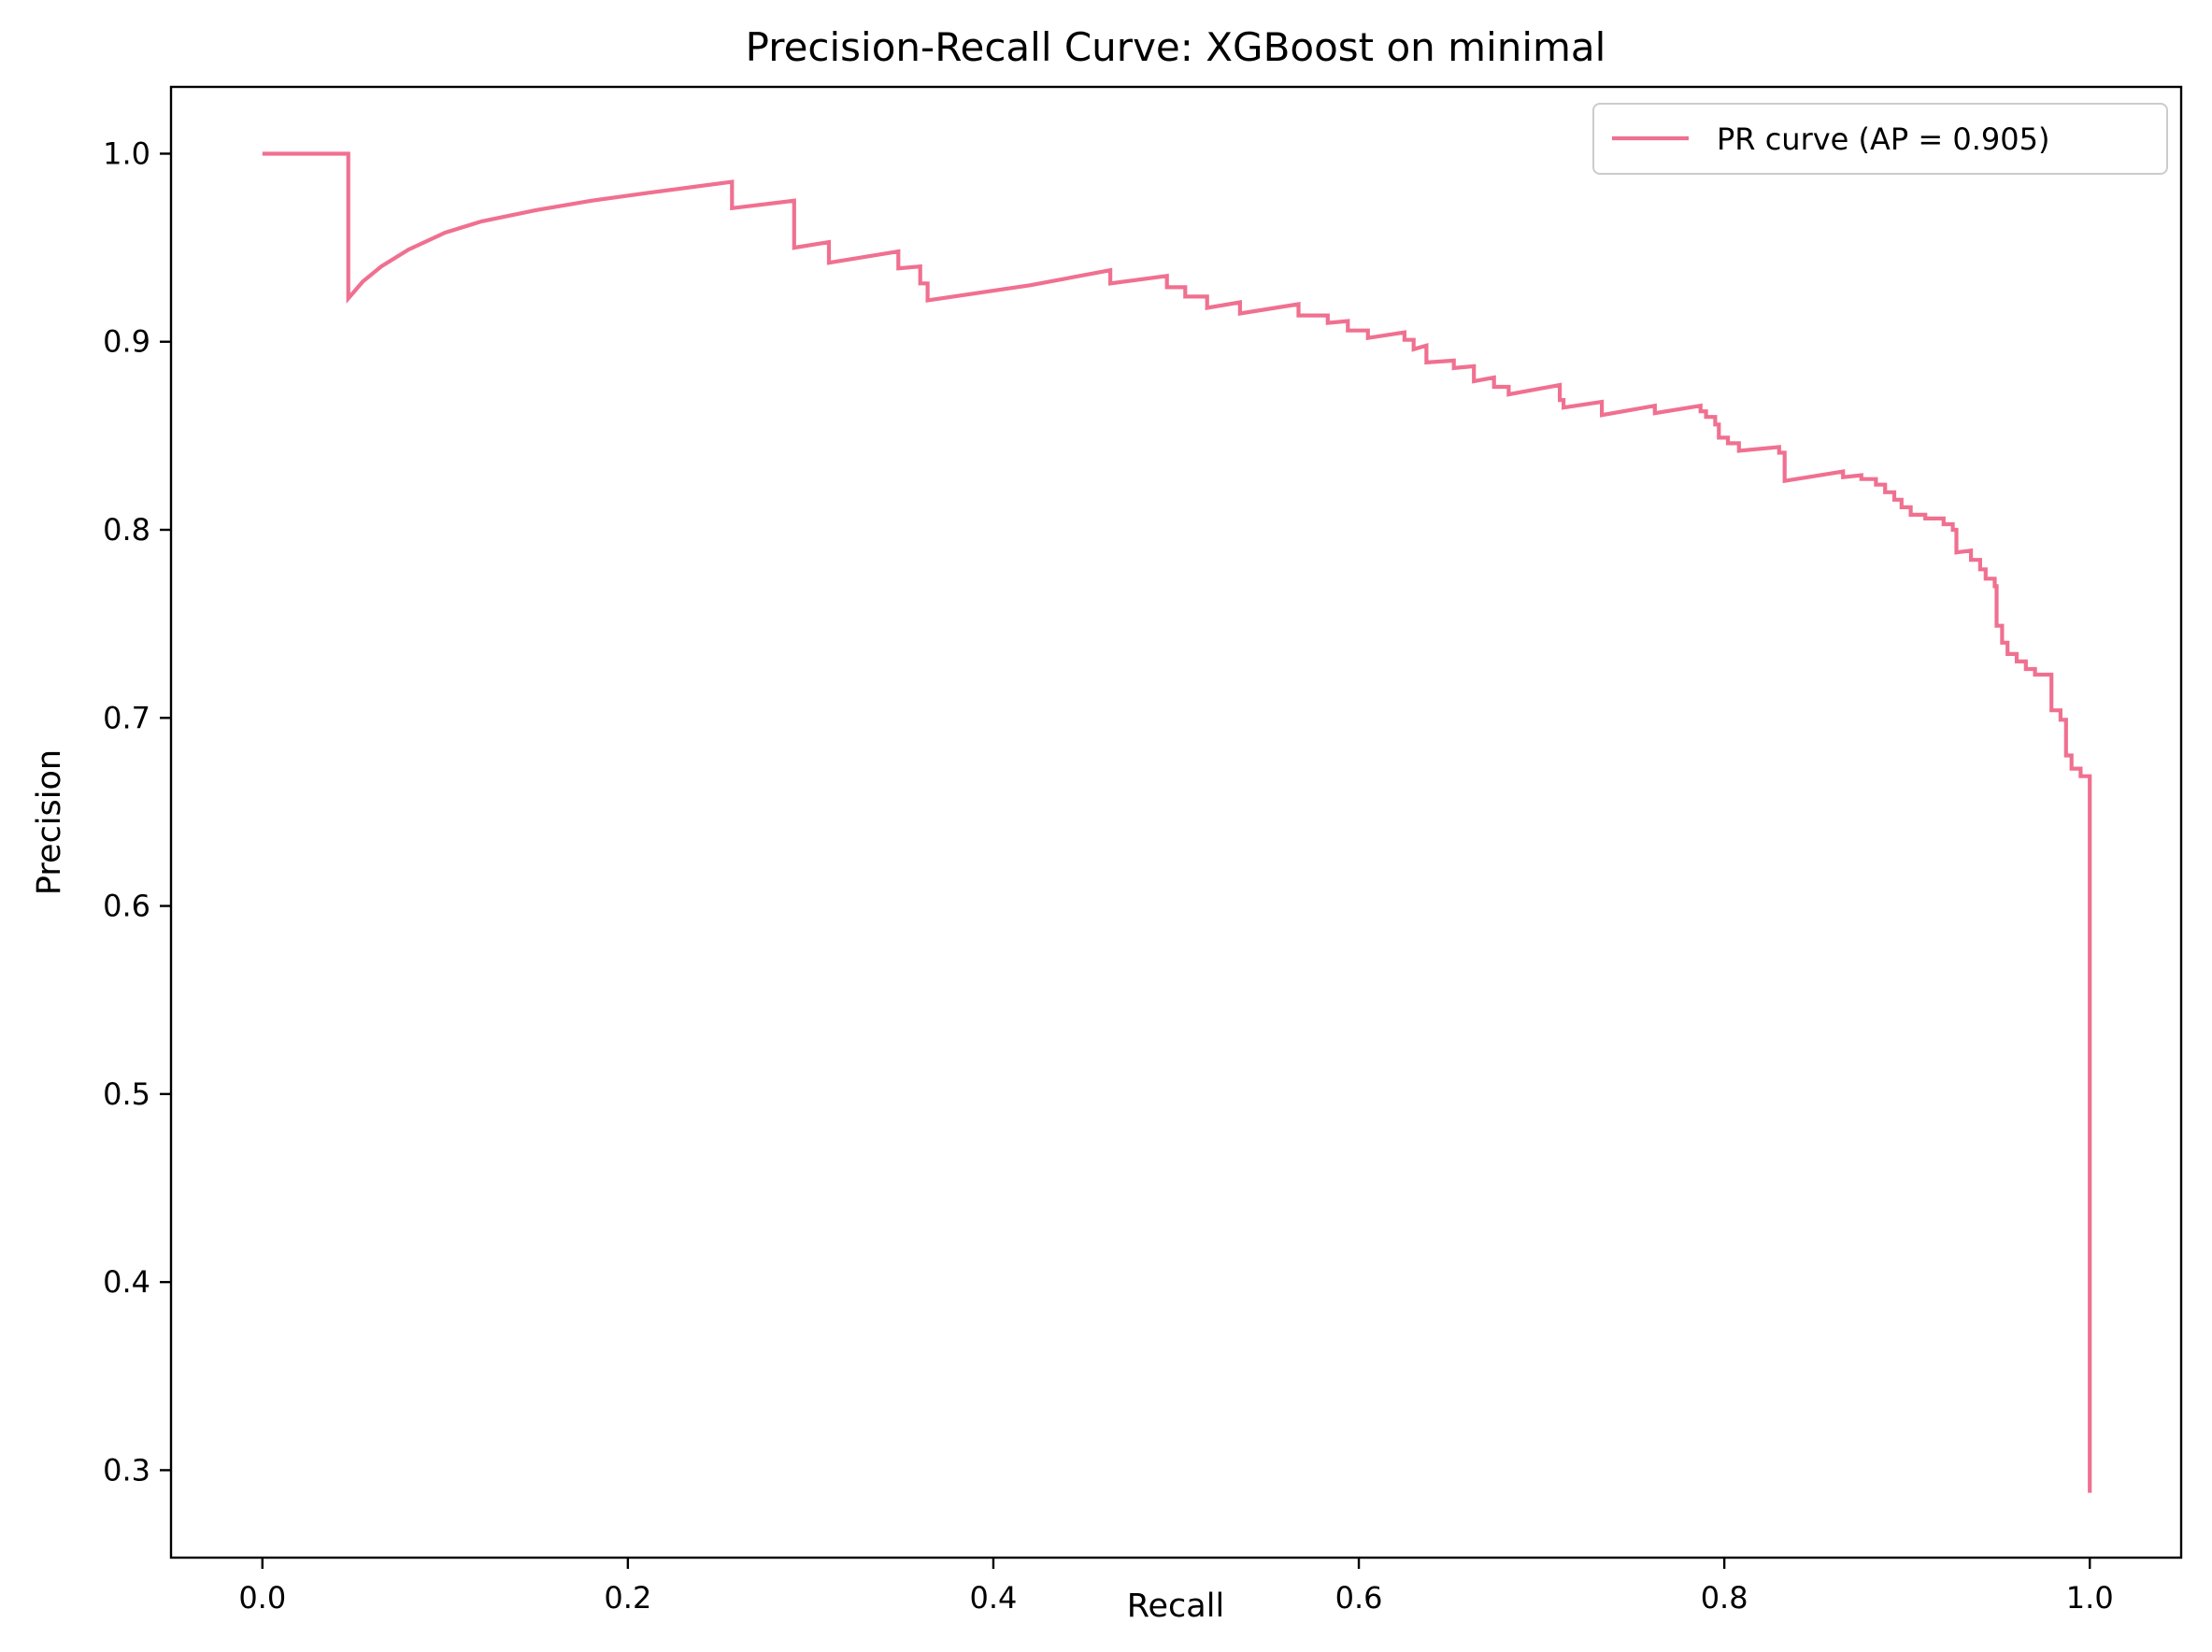 The width and height of the screenshot is (2212, 1652). Describe the element at coordinates (137, 812) in the screenshot. I see `y-axis-ticks: 0.3 0.4 0.5 0.6 0.7 0.8 0.9 1.0` at that location.